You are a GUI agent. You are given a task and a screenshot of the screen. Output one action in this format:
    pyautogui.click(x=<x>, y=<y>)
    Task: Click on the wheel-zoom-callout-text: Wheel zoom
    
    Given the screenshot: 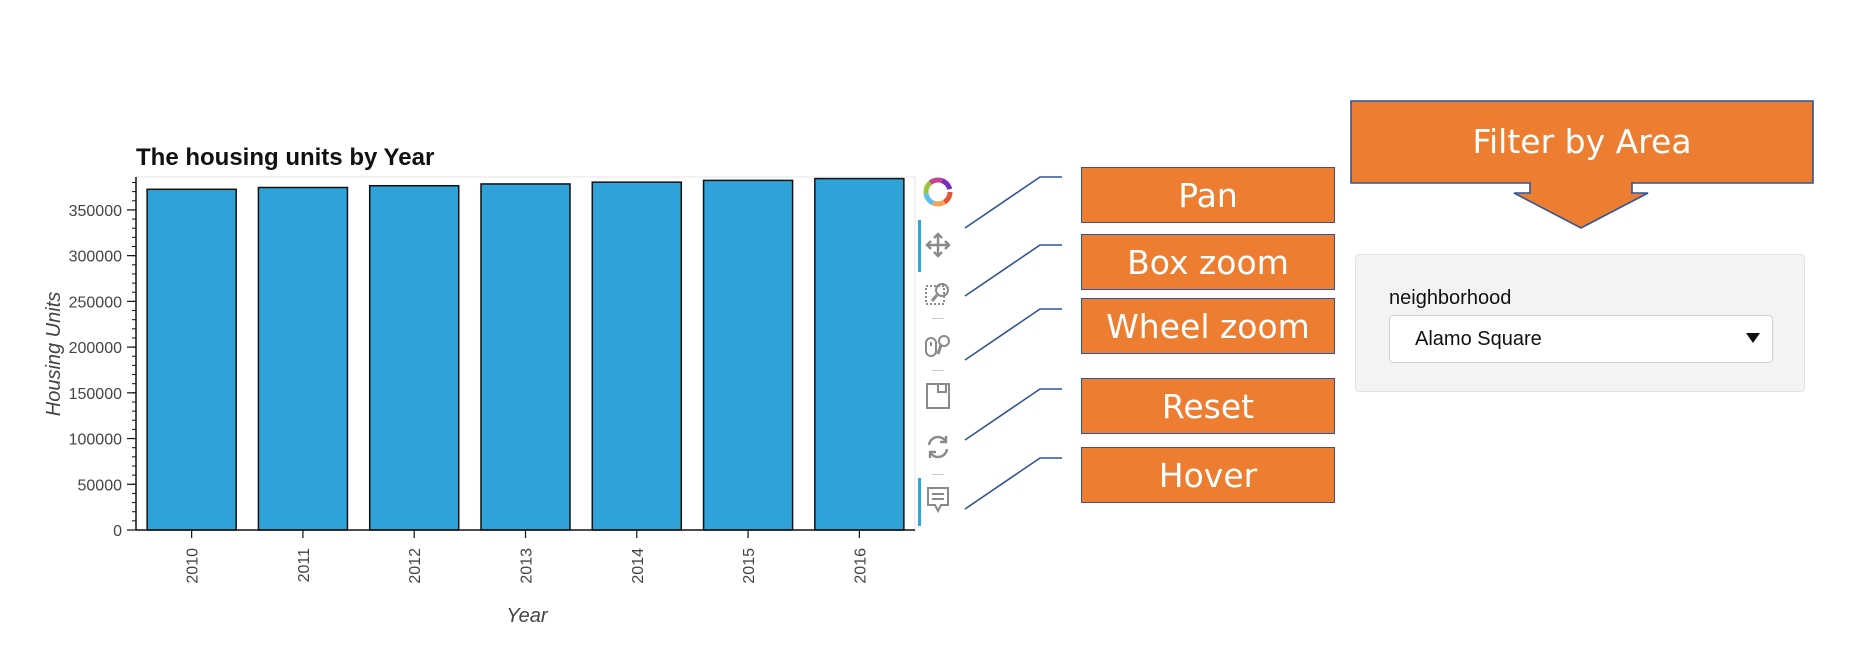 What is the action you would take?
    pyautogui.click(x=1208, y=326)
    